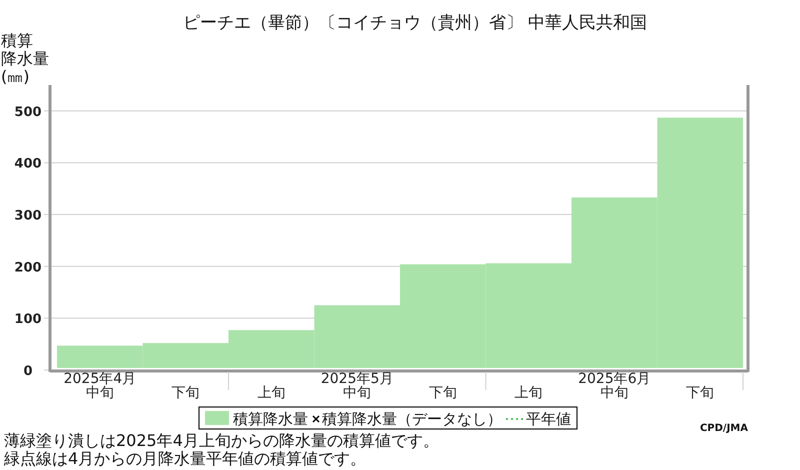 This screenshot has height=470, width=800. Describe the element at coordinates (221, 440) in the screenshot. I see `text: 薄緑塗り潰しは2025年4月上旬からの降水量の積算値です。` at that location.